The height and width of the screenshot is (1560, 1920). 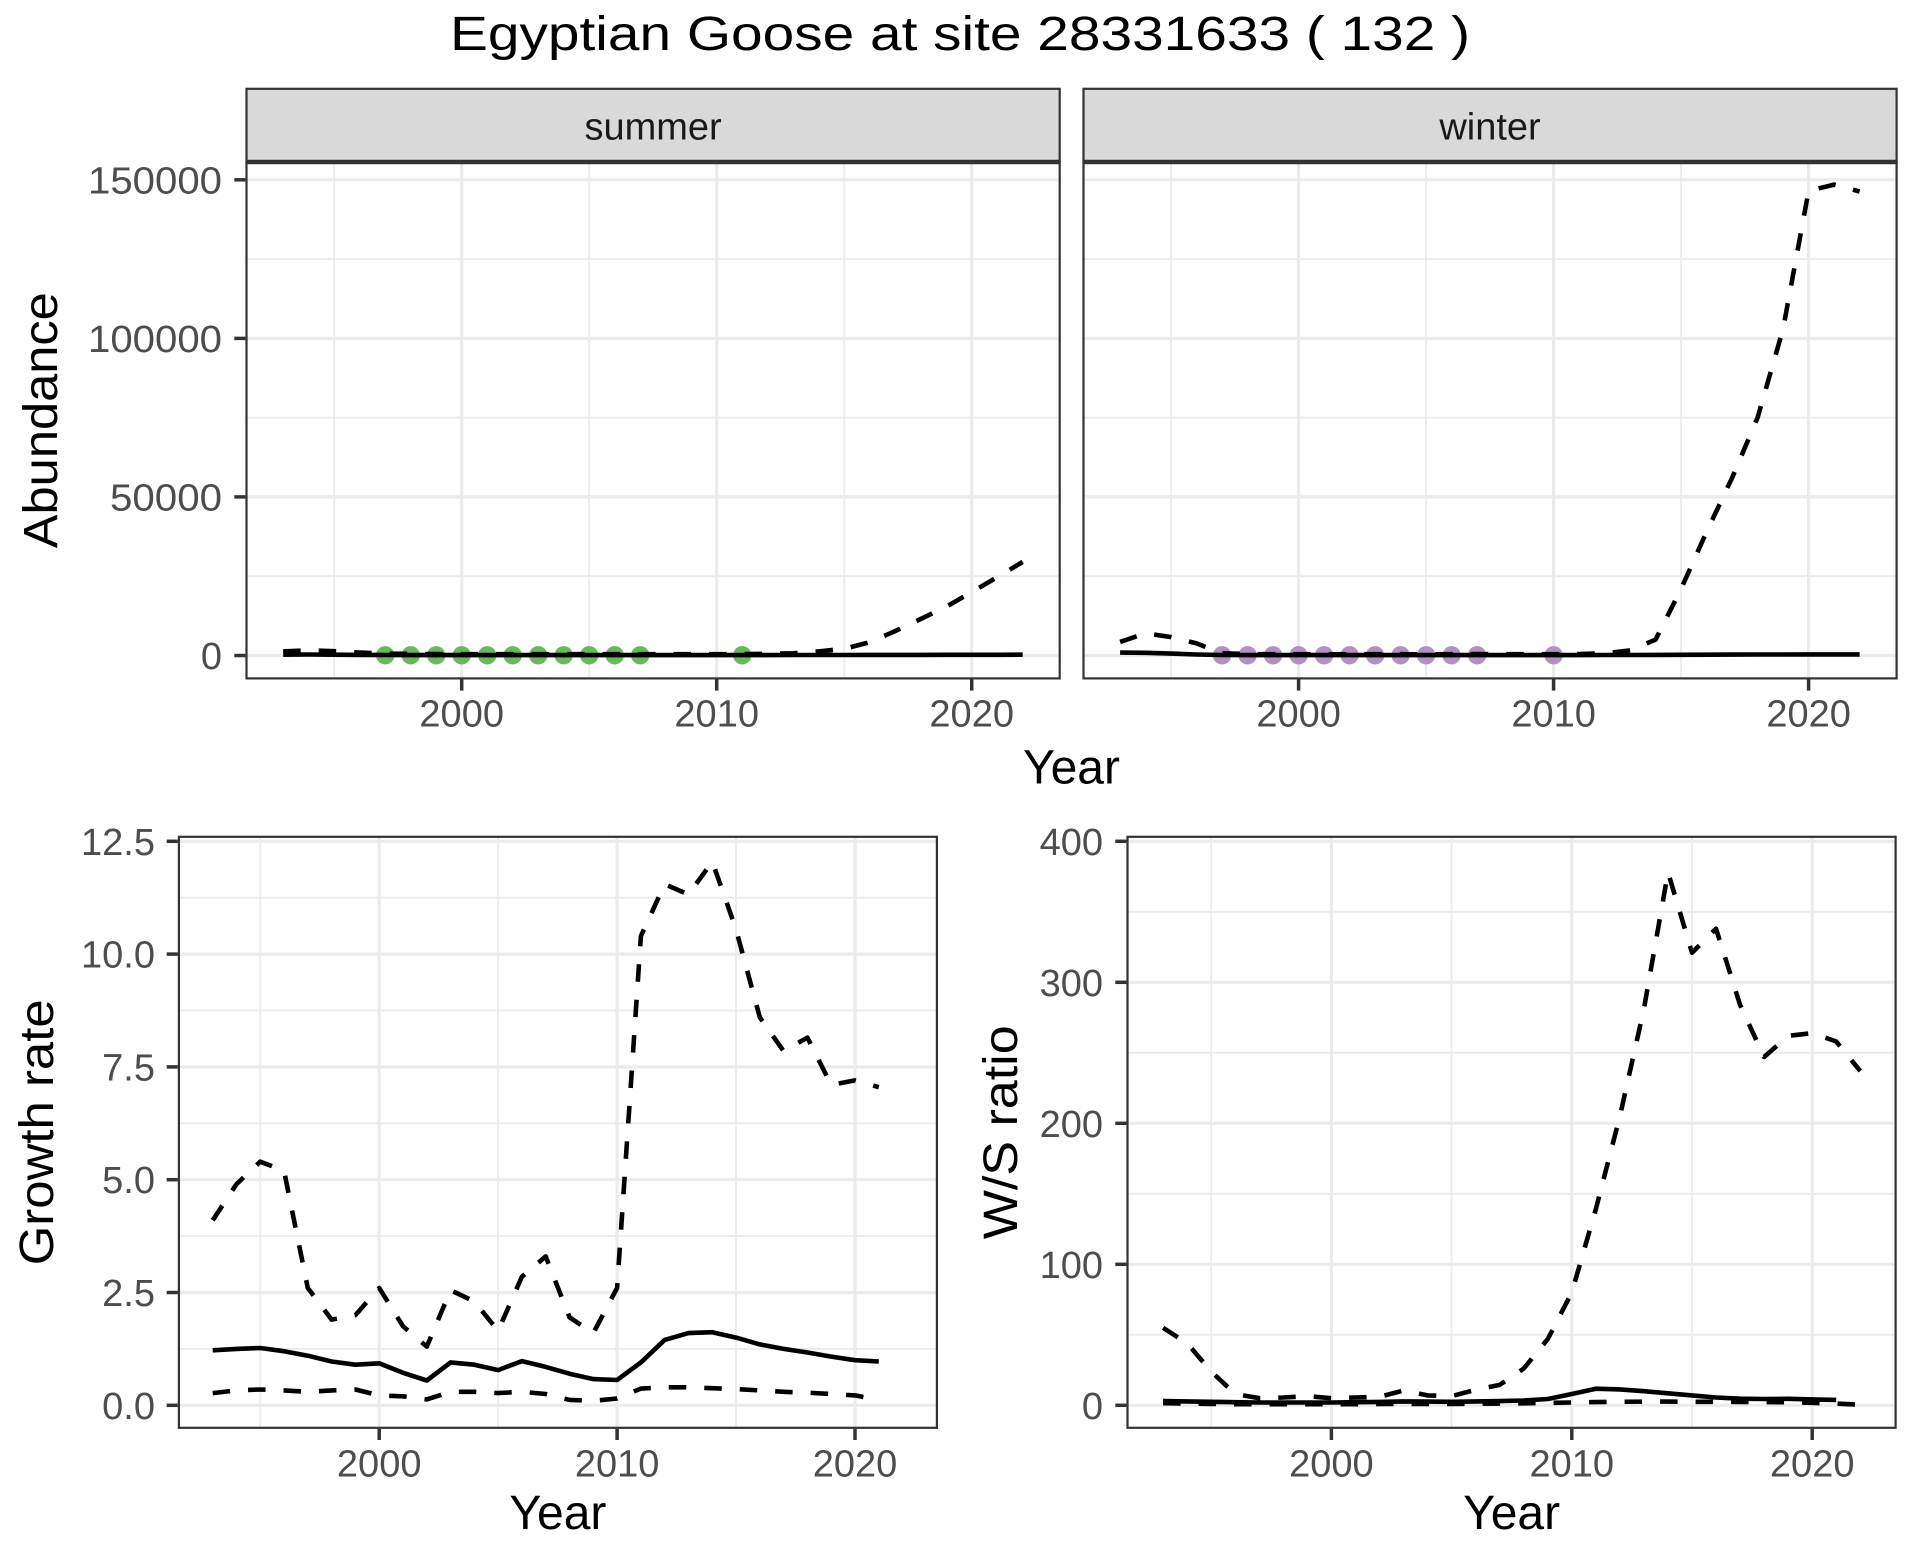 I want to click on svg-text: 300, so click(x=1071, y=984).